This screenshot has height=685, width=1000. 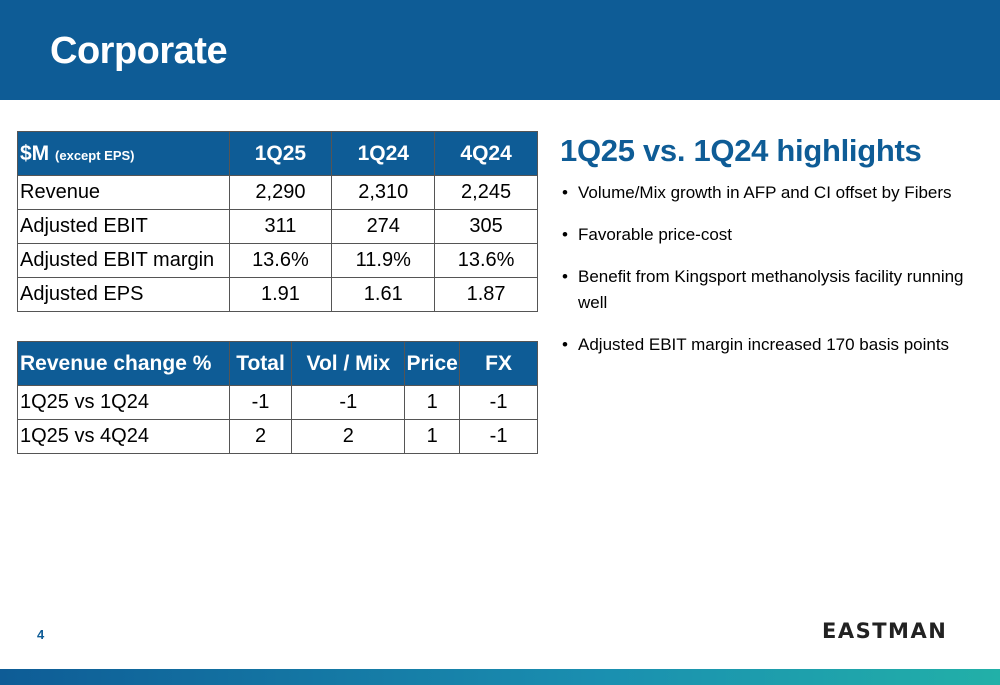 What do you see at coordinates (383, 294) in the screenshot?
I see `cell-value: 1.61` at bounding box center [383, 294].